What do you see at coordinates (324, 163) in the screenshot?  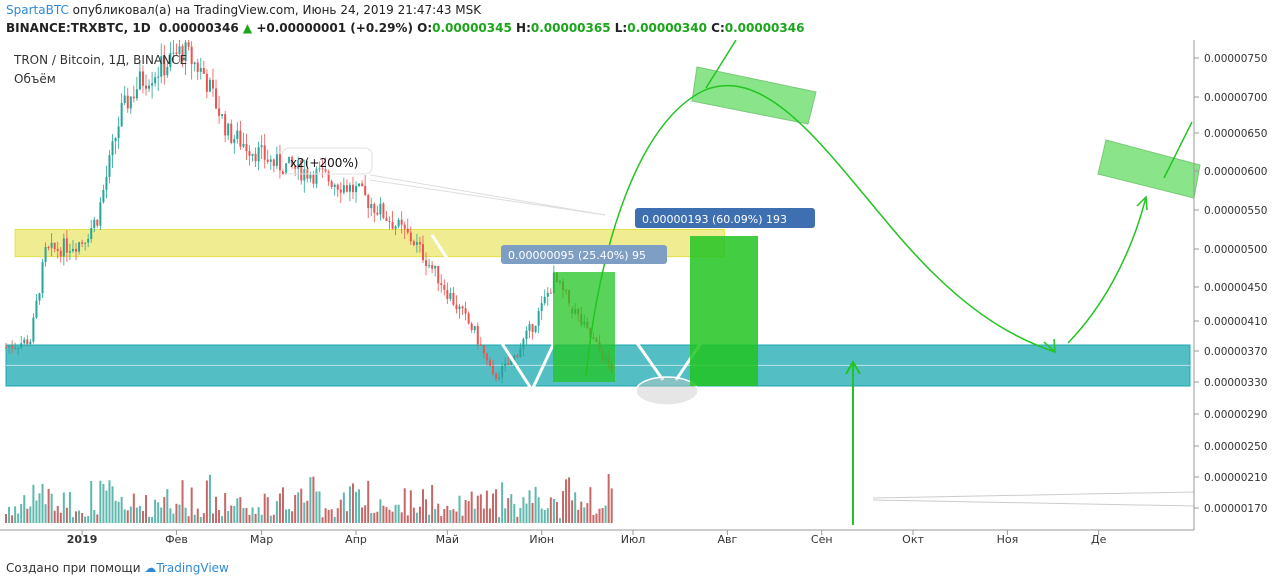 I see `x2-text: x2(+200%)` at bounding box center [324, 163].